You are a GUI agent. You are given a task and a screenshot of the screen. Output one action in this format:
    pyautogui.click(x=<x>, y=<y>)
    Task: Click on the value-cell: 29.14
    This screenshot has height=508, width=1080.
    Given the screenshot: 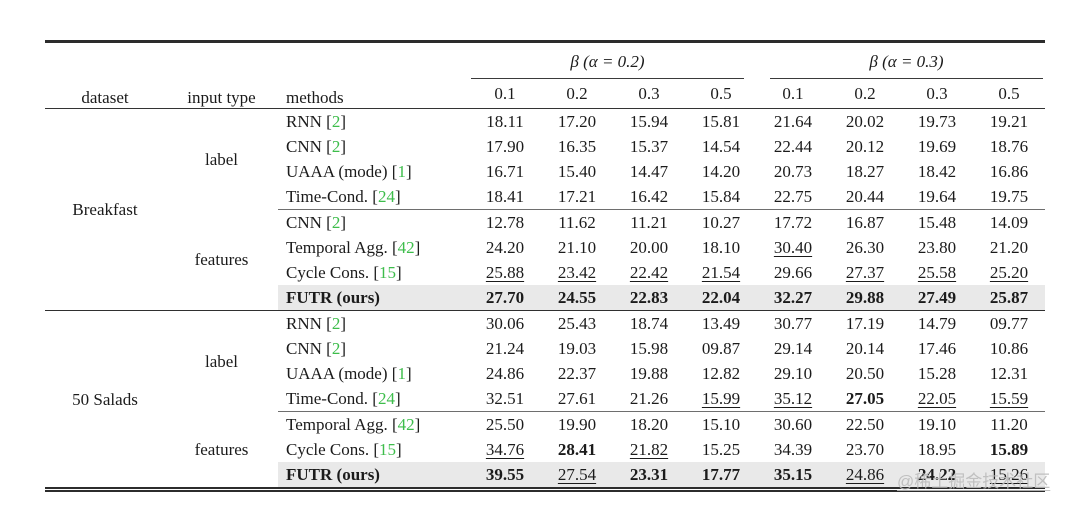 What is the action you would take?
    pyautogui.click(x=793, y=348)
    